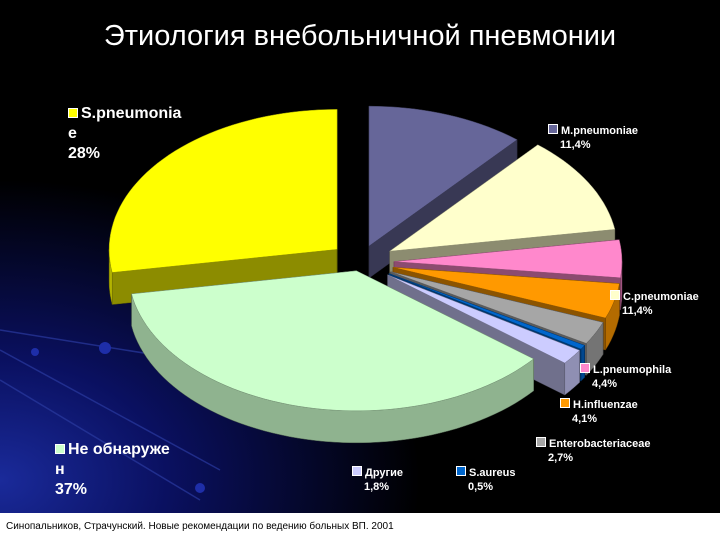 This screenshot has height=540, width=720. I want to click on category-label: S.pneumoniae, so click(125, 123).